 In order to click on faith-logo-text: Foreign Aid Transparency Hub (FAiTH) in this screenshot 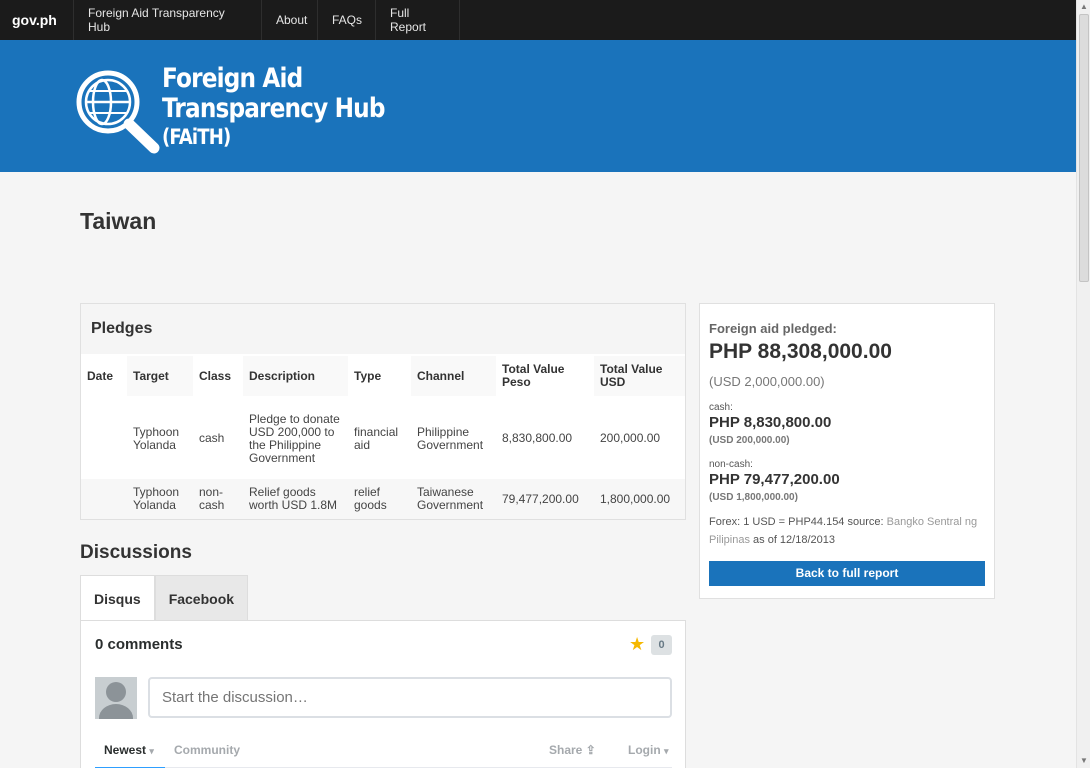, I will do `click(273, 107)`.